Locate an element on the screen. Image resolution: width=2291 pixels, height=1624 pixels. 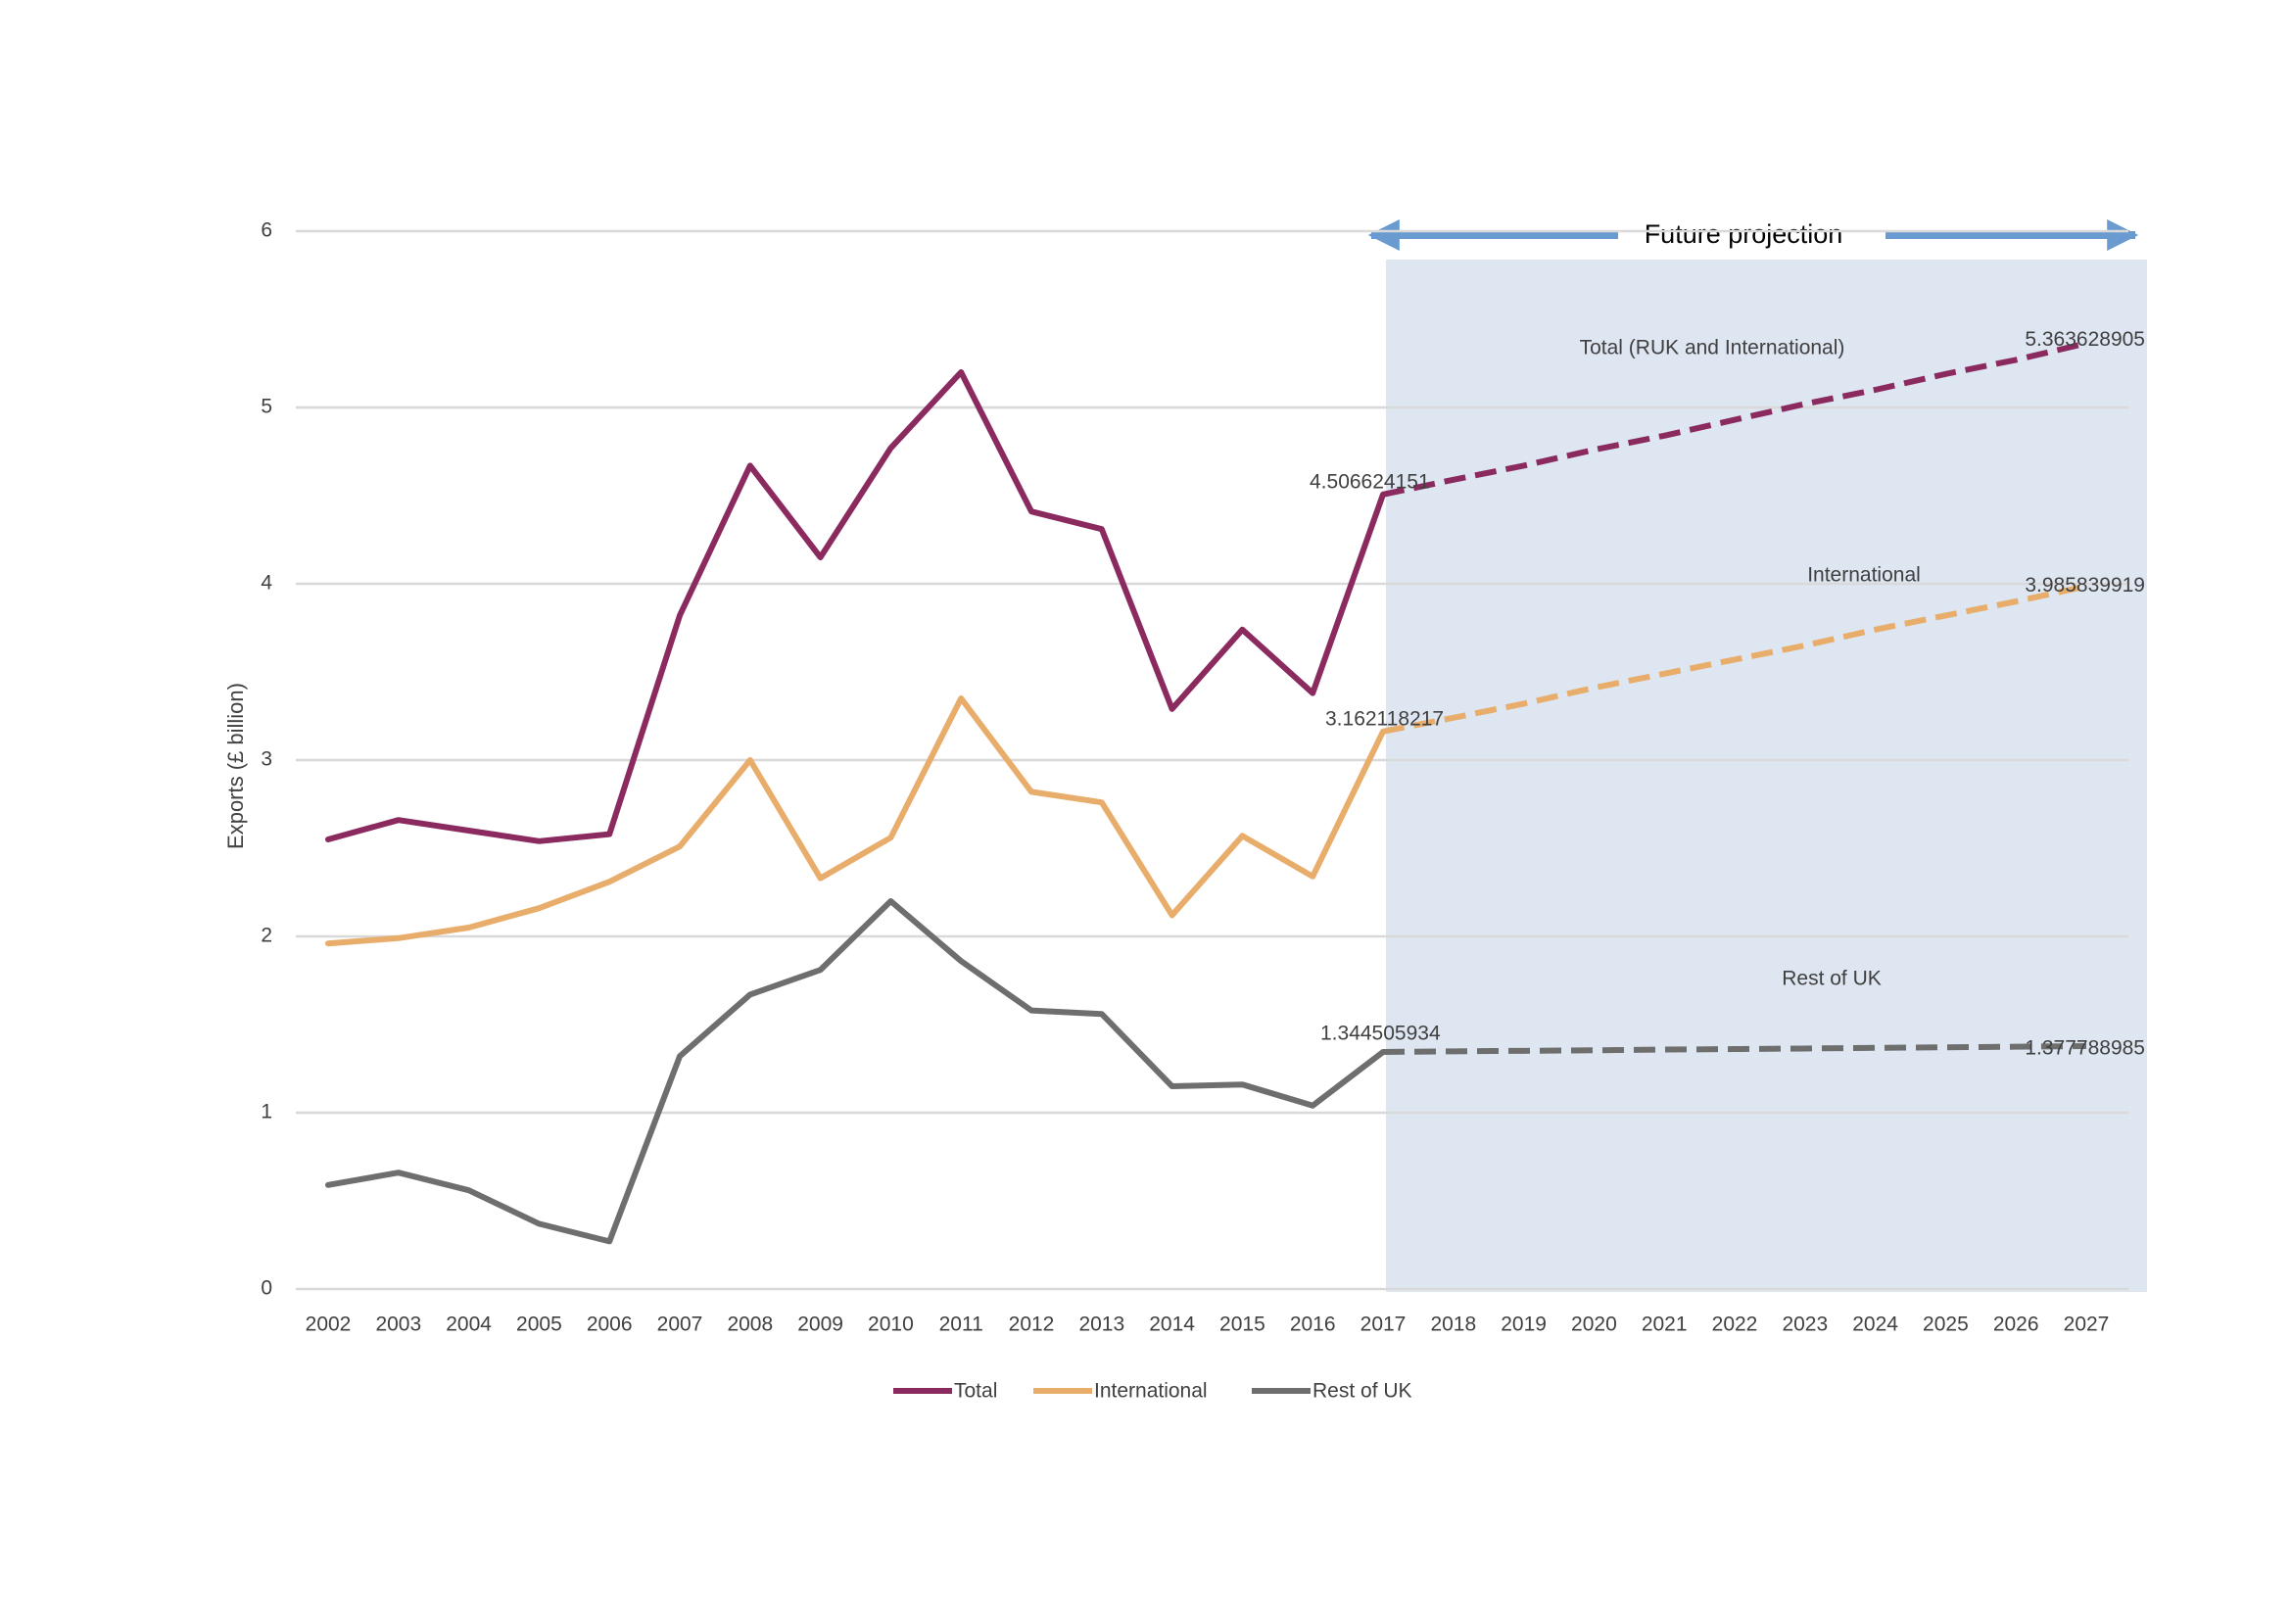
projection-label: Future projection is located at coordinates (1744, 234).